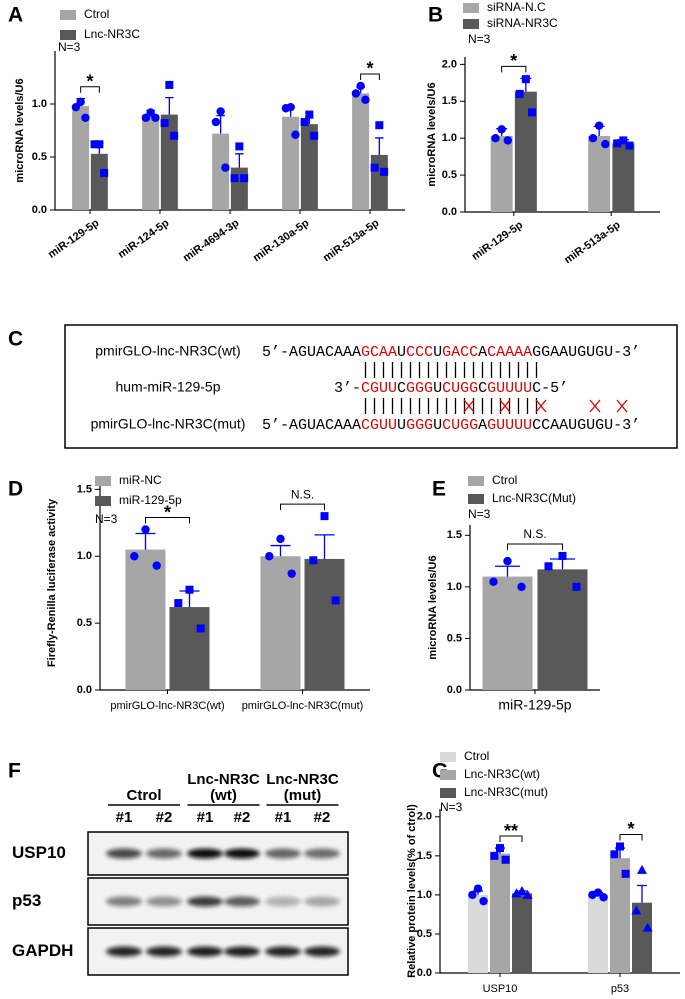  I want to click on sequence-segment: GUUUU, so click(509, 425).